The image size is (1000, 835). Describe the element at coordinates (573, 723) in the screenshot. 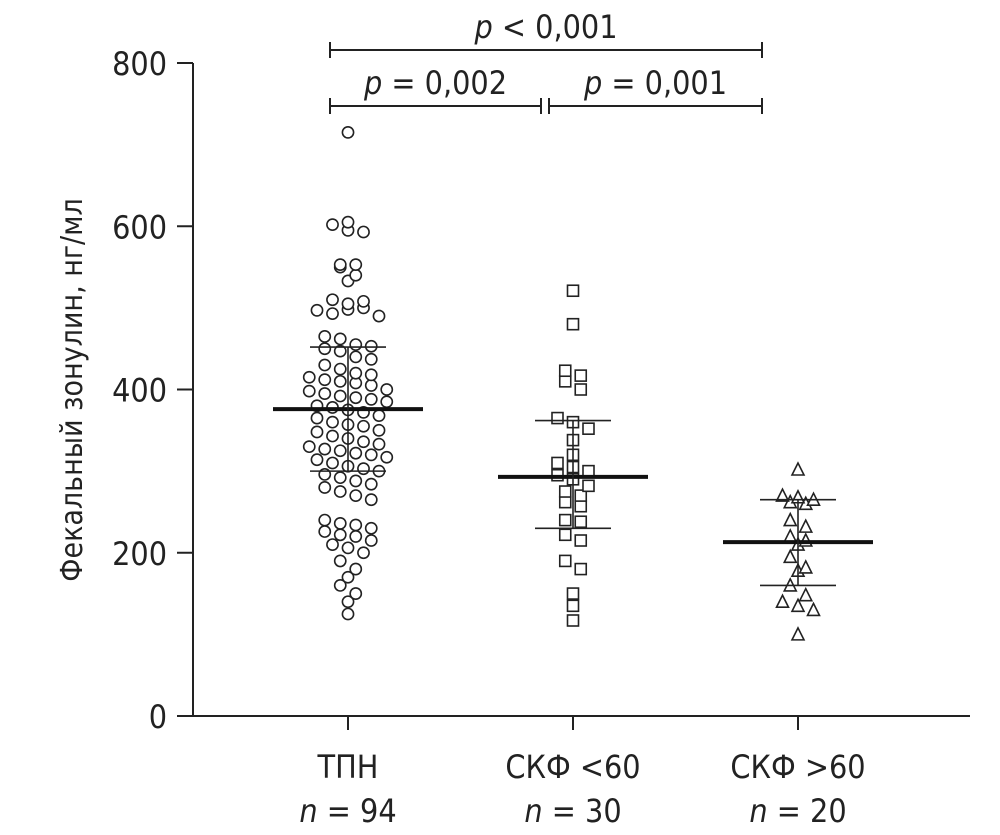

I see `x-ticks` at that location.